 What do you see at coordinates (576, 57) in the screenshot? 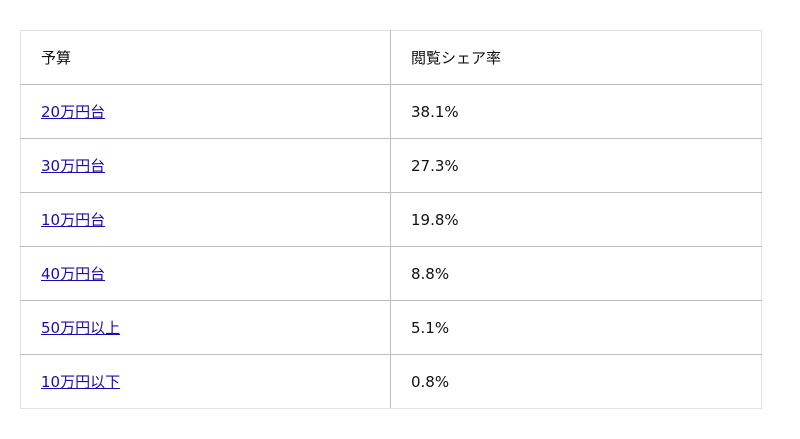
I see `header-share: 閲覧シェア率` at bounding box center [576, 57].